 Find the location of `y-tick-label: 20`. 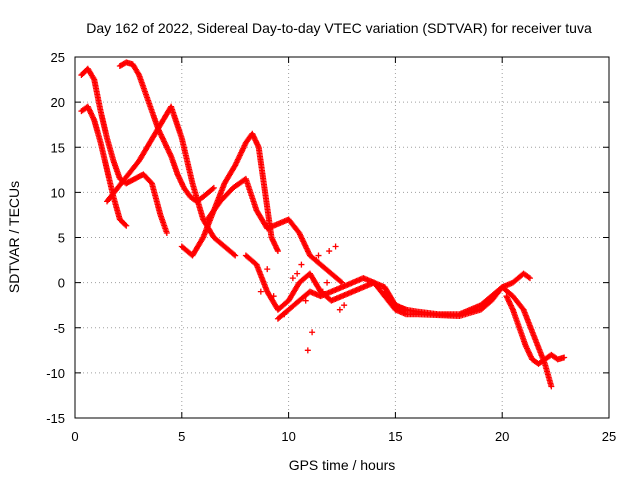

y-tick-label: 20 is located at coordinates (58, 102).